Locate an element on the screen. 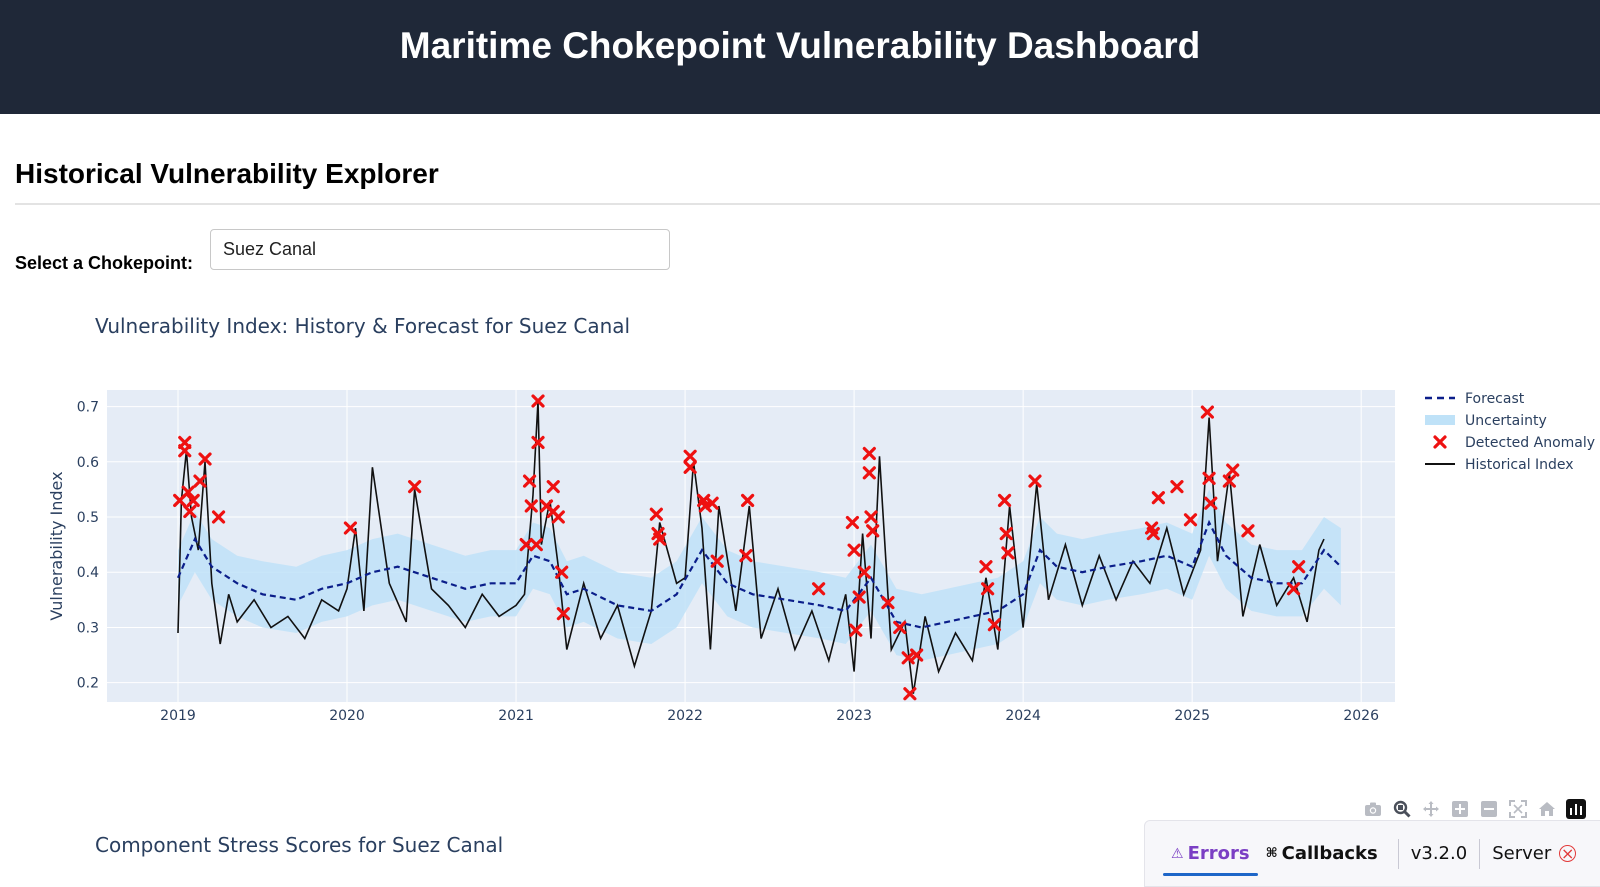 The height and width of the screenshot is (887, 1600). autoscale-icon is located at coordinates (1518, 809).